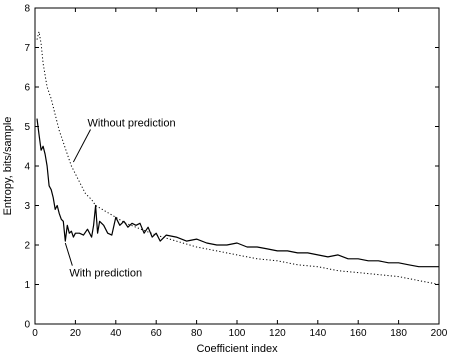 This screenshot has width=449, height=356. Describe the element at coordinates (8, 166) in the screenshot. I see `y-axis-label: Entropy, bits/sample` at that location.